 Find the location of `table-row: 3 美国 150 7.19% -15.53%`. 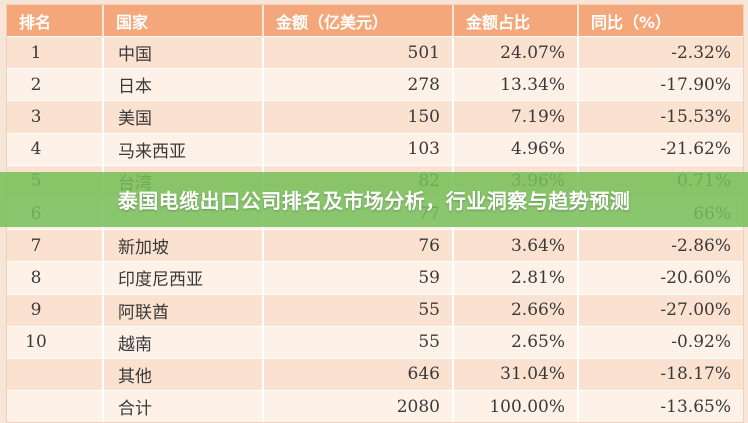

table-row: 3 美国 150 7.19% -15.53% is located at coordinates (375, 117).